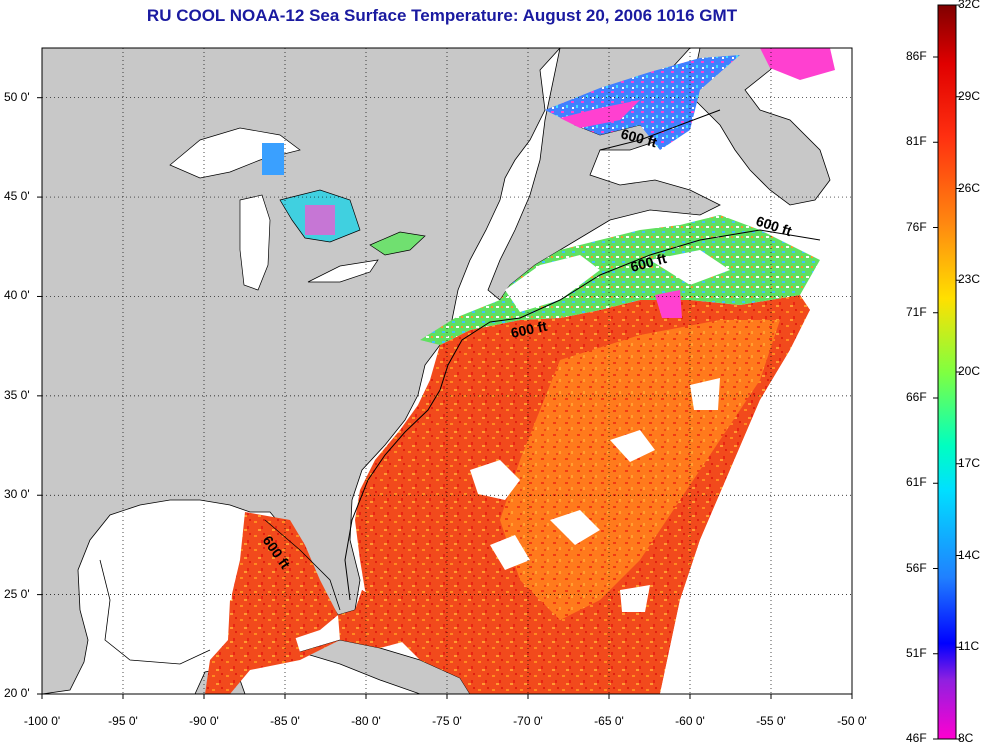 This screenshot has height=754, width=984. Describe the element at coordinates (620, 280) in the screenshot. I see `shelf-cool-water` at that location.